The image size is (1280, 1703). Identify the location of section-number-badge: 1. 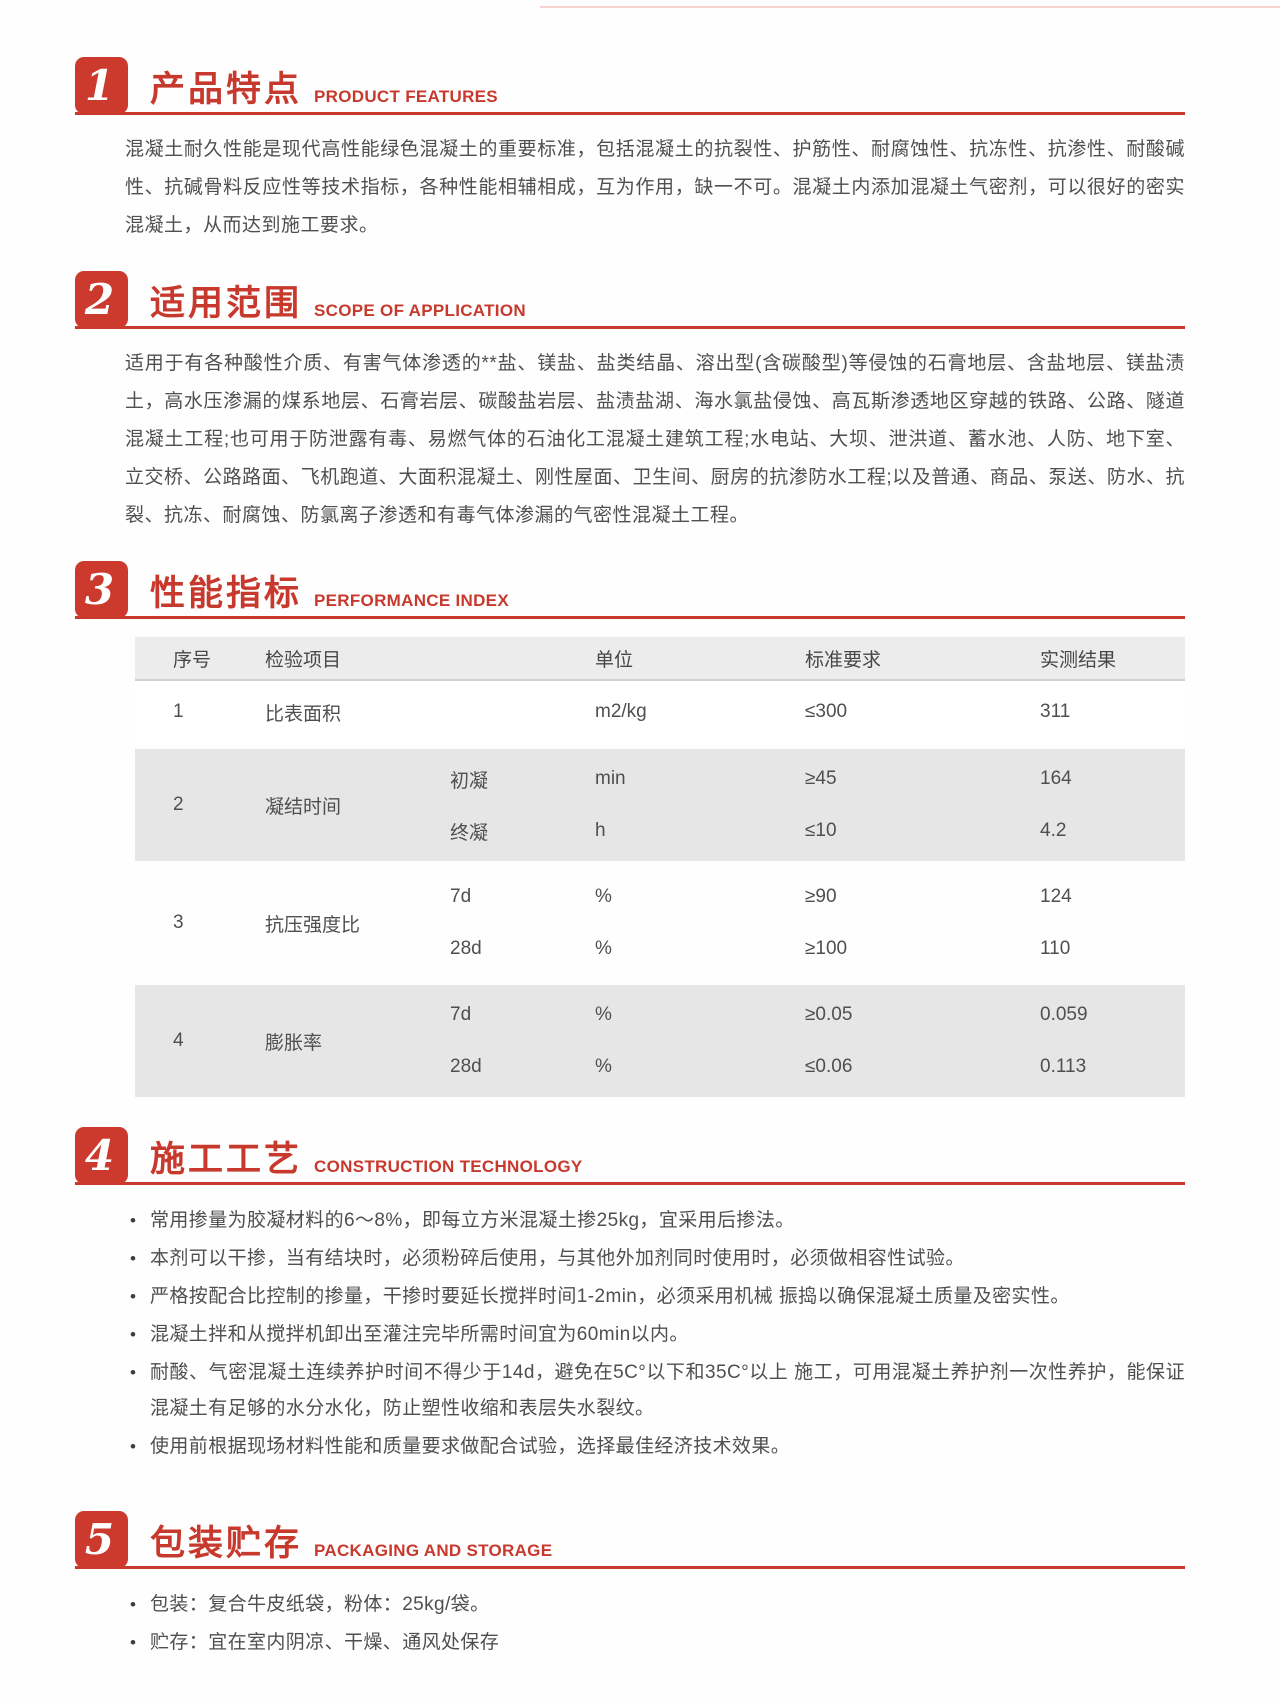
(101, 85).